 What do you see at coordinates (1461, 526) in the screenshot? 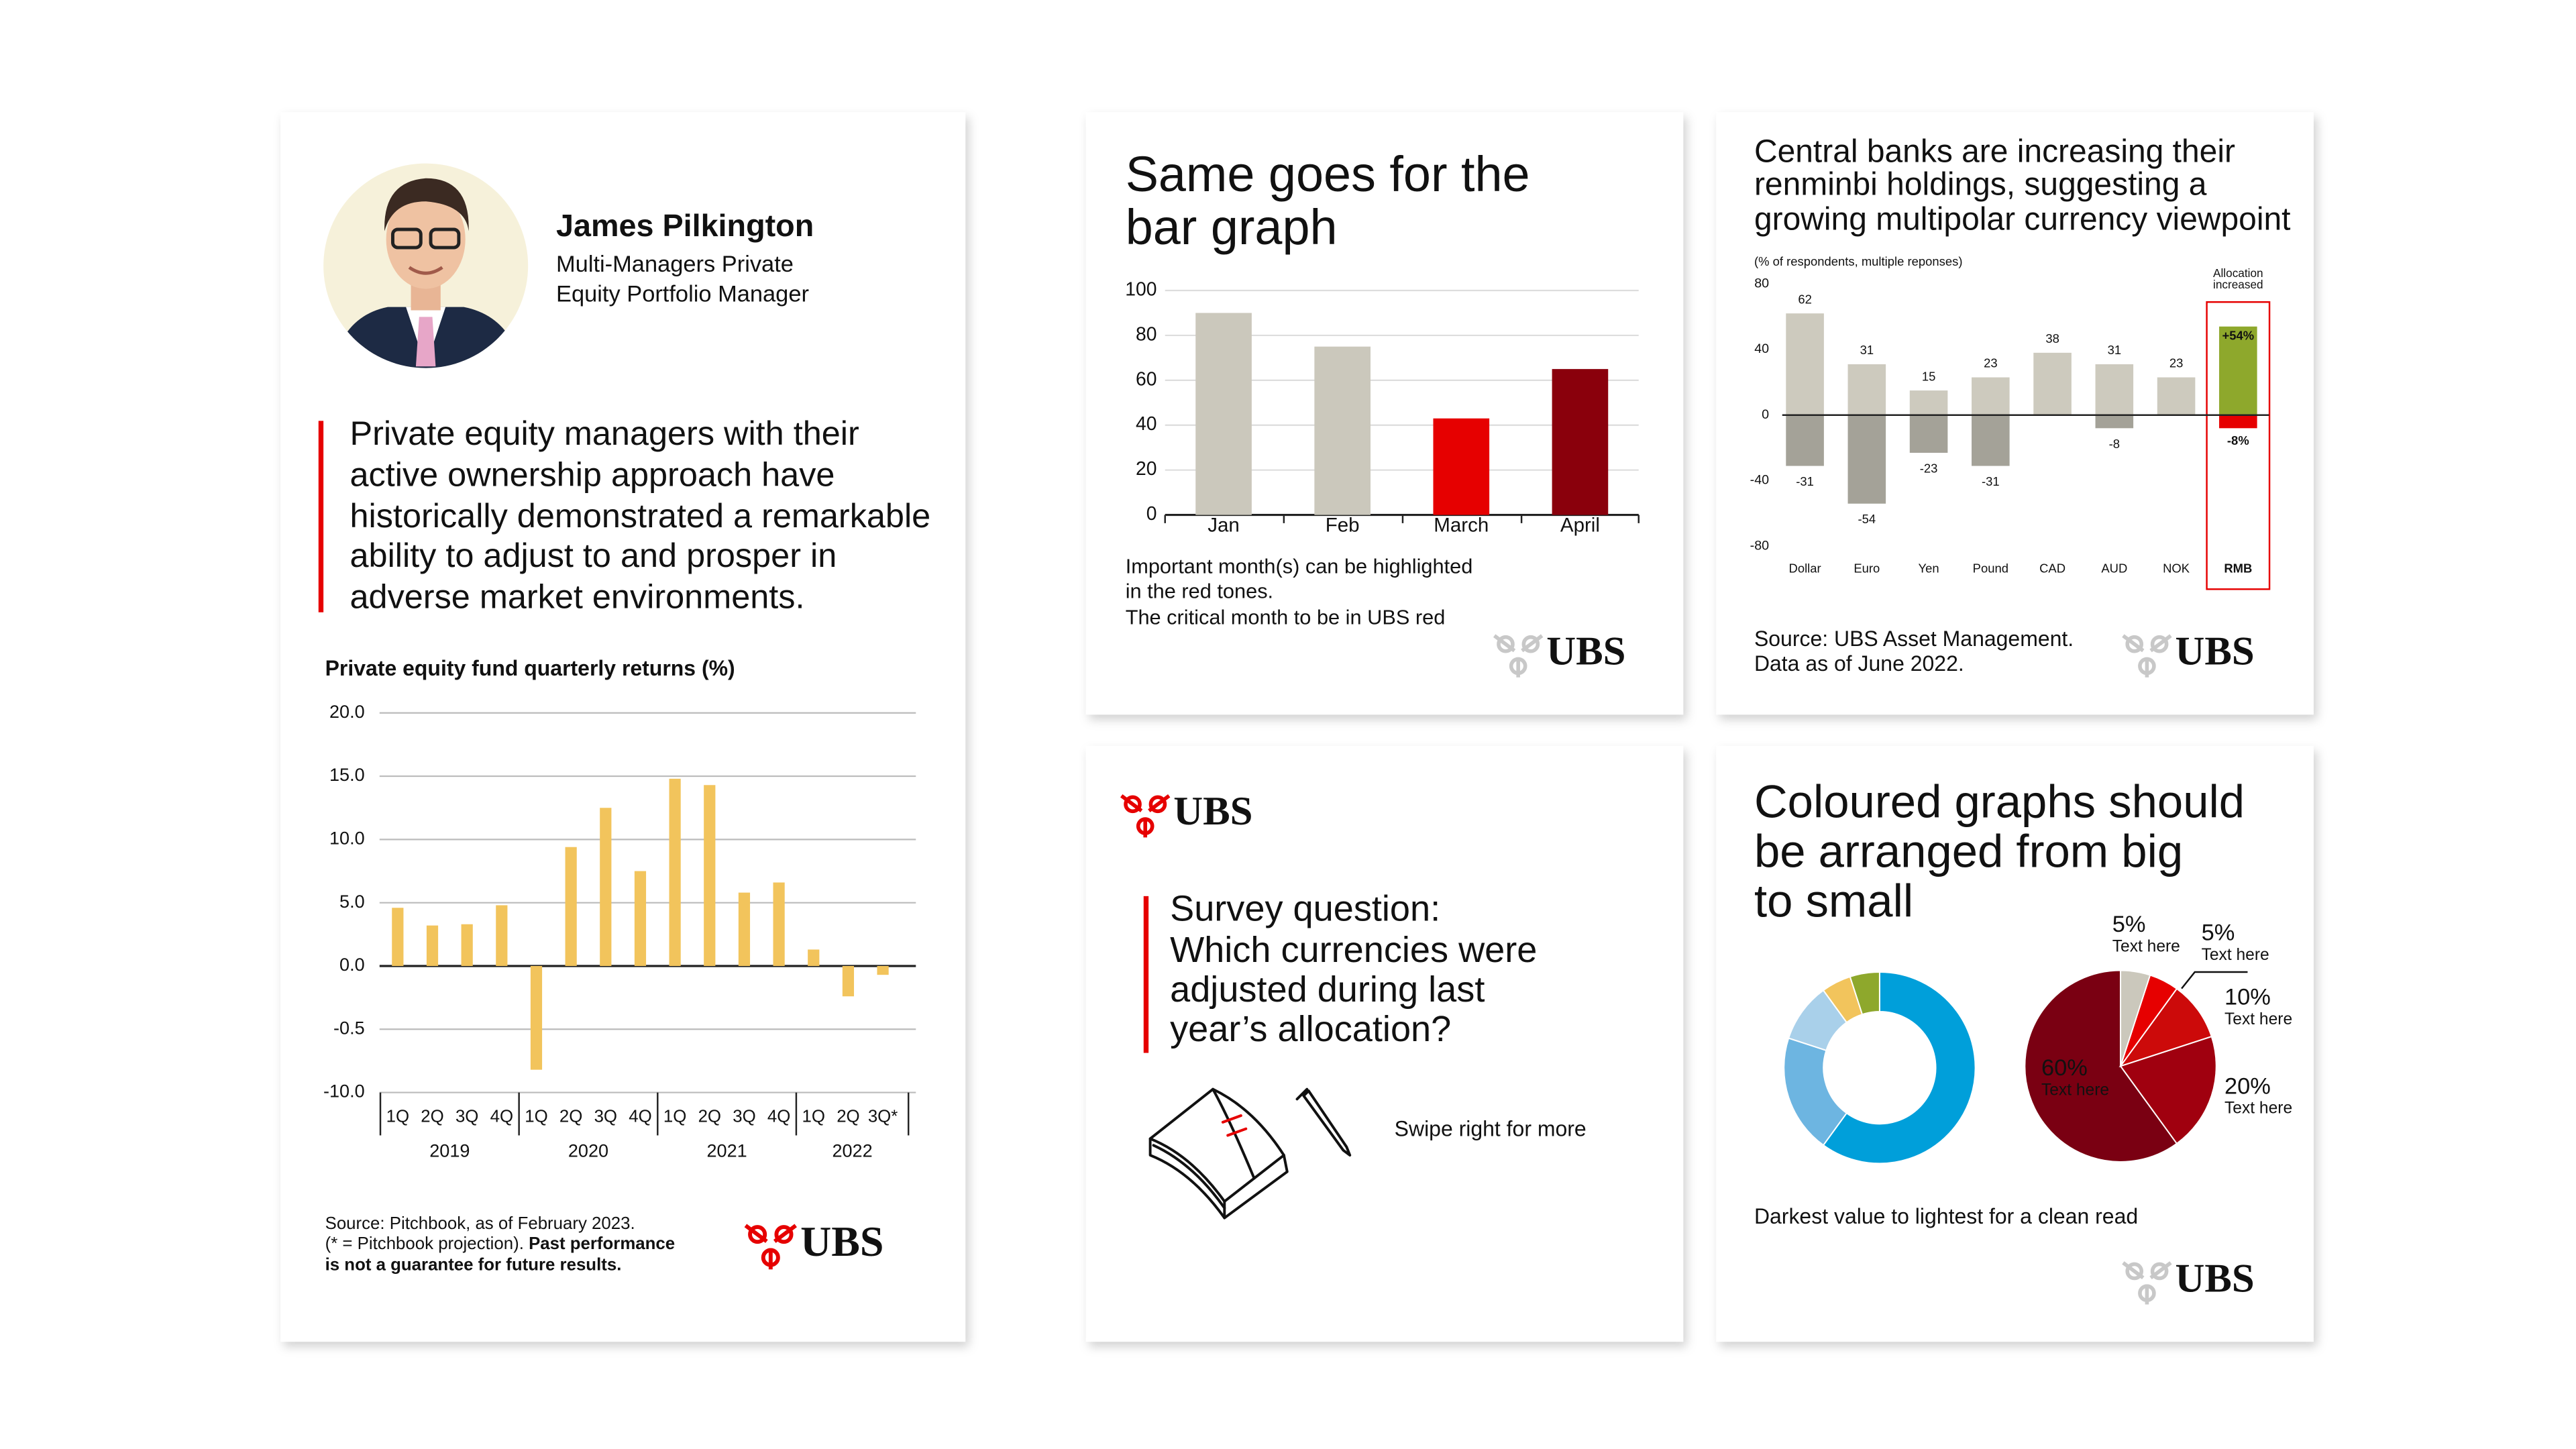
I see `x-tick-label: March` at bounding box center [1461, 526].